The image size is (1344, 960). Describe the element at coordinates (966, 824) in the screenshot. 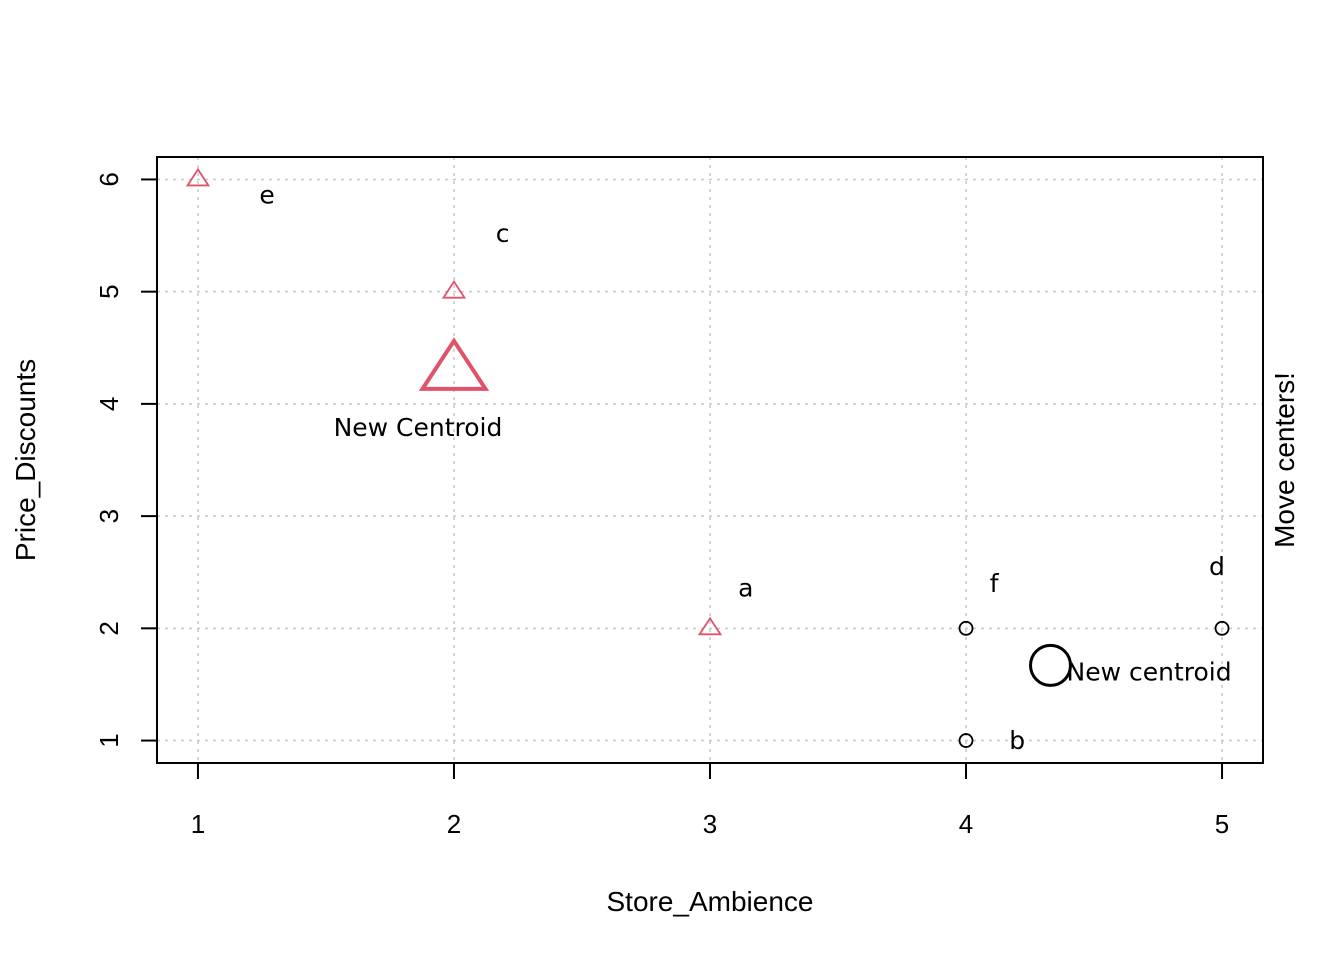

I see `x-tick-label: 4` at that location.